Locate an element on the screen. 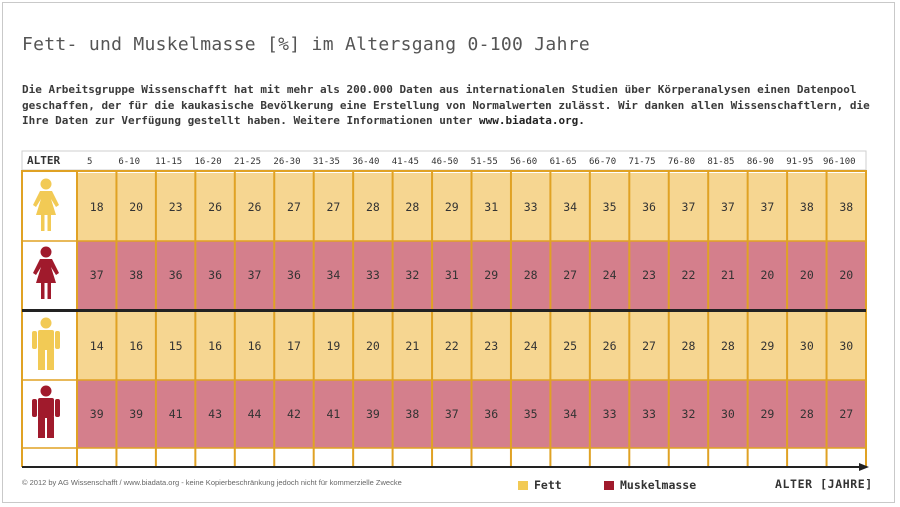 The image size is (900, 507). header-label-alter: ALTER is located at coordinates (43, 160).